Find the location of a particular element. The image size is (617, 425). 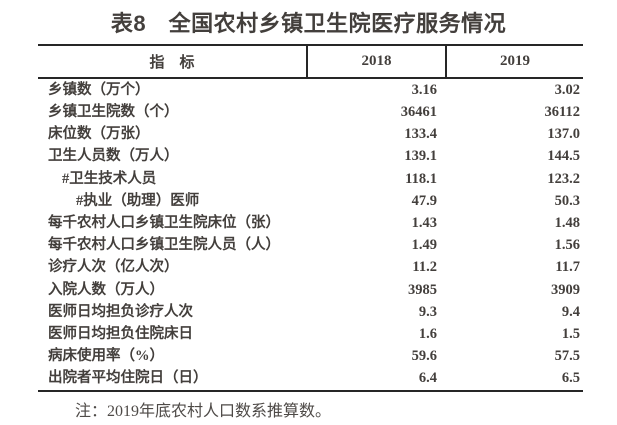

row-label: 乡镇数（万个） is located at coordinates (99, 89).